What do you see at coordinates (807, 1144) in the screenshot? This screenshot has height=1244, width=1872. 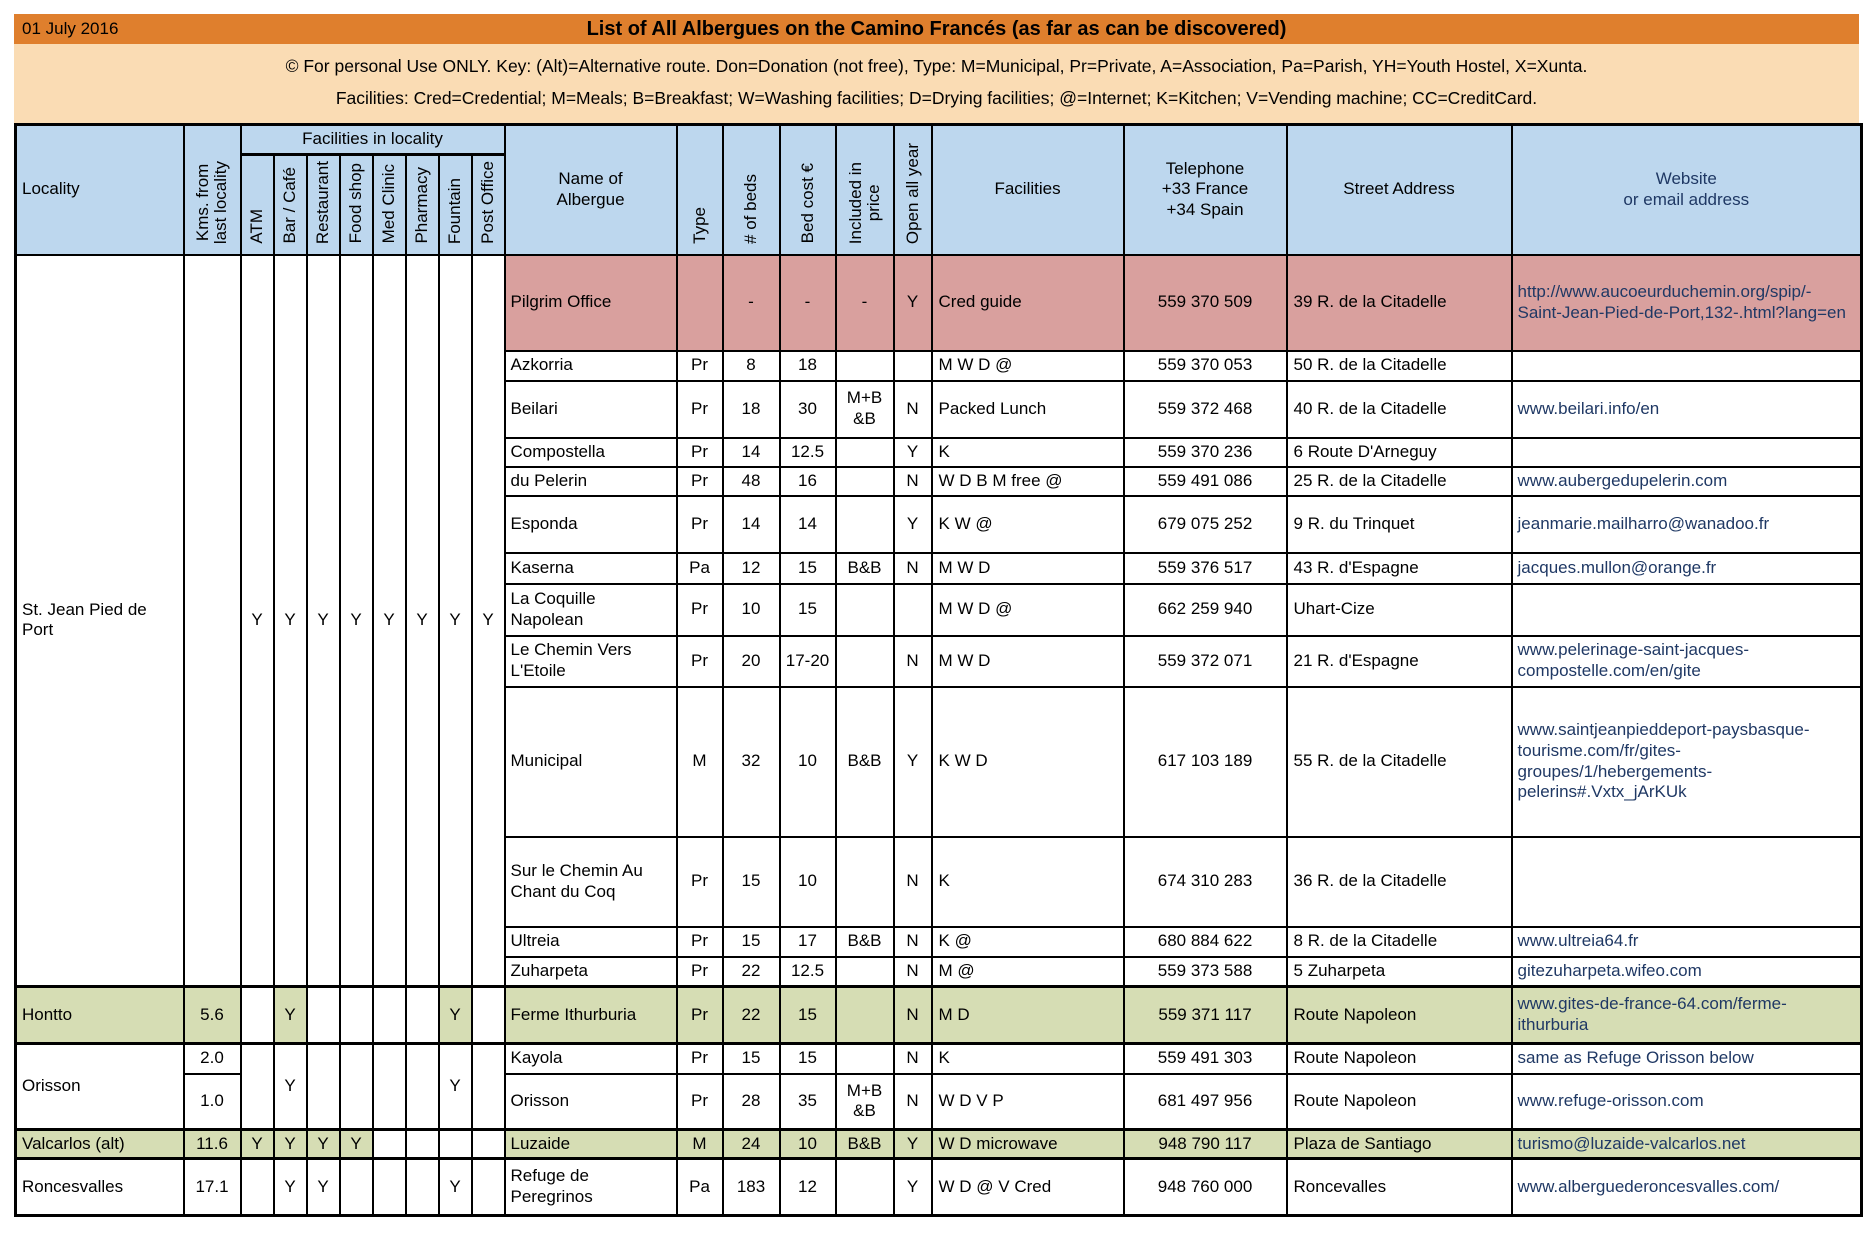 I see `bed-cost-cell: 10` at bounding box center [807, 1144].